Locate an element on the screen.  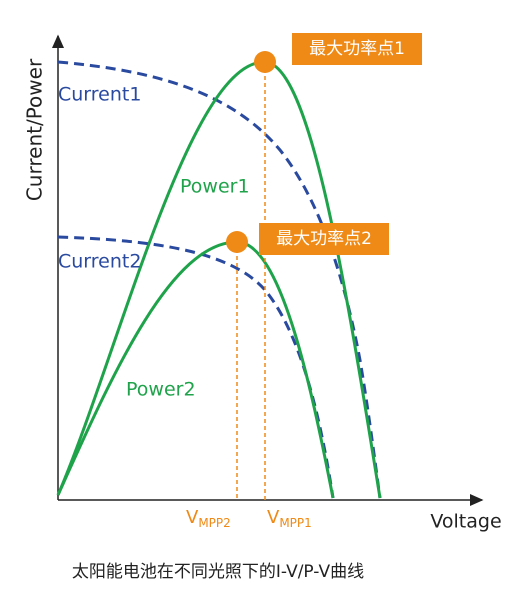
vmpp2-main: V is located at coordinates (192, 517).